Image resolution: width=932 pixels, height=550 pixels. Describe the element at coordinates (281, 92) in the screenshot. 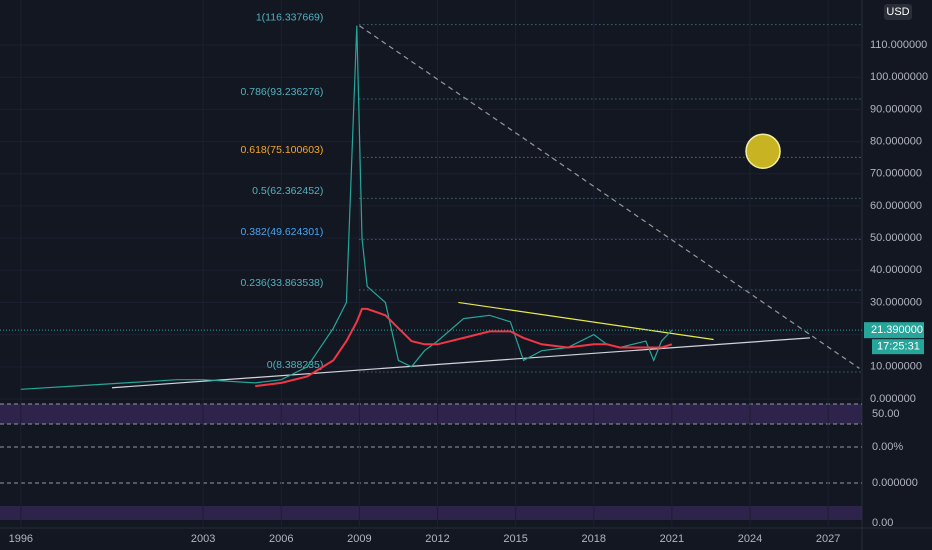

I see `fib-label: 0.786(93.236276)` at that location.